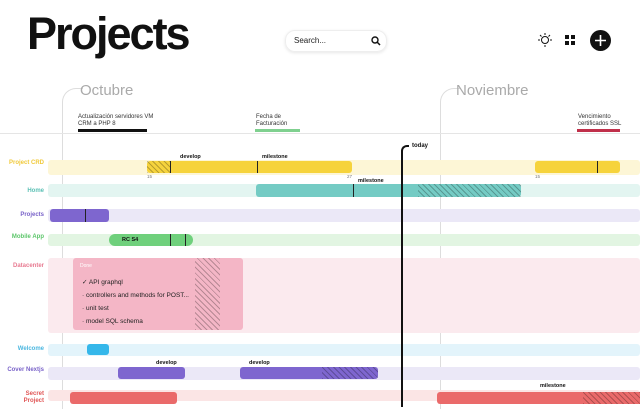 This screenshot has height=409, width=640. I want to click on checklist-item: ✓ API graphql, so click(102, 282).